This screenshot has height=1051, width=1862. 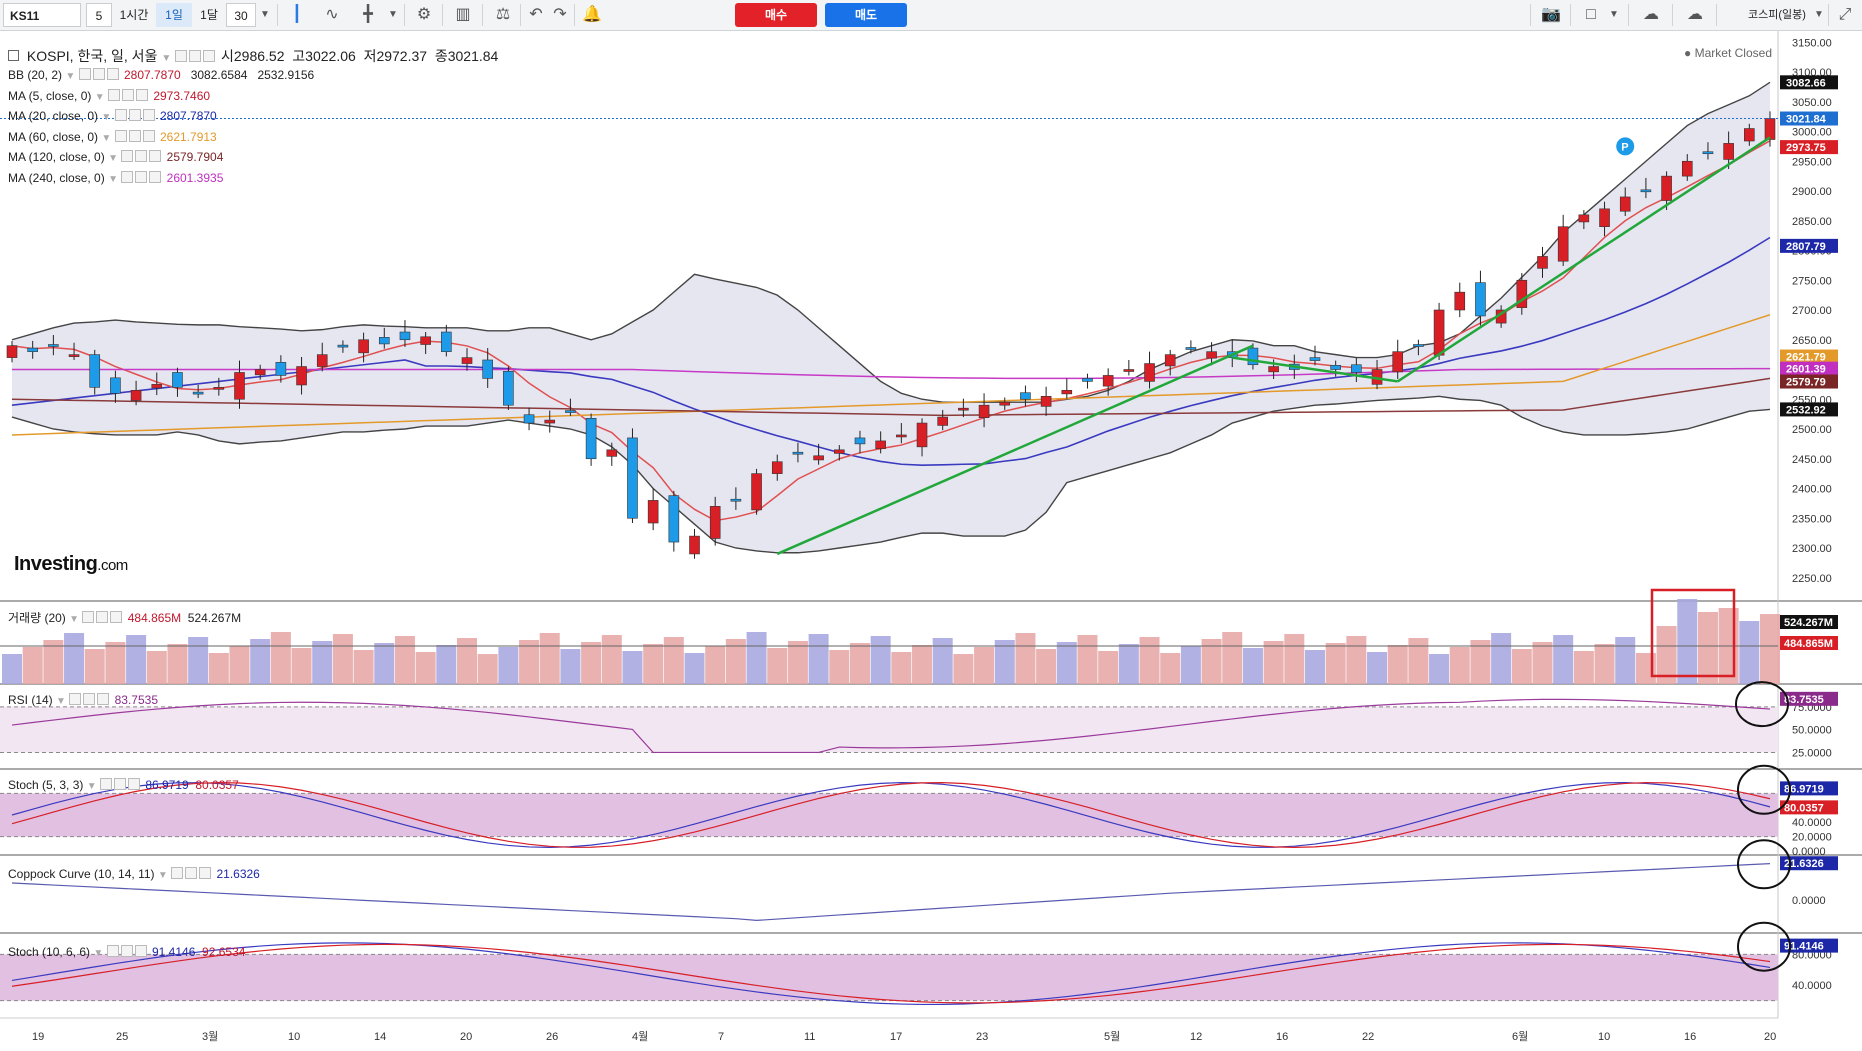 I want to click on indicator-row-1: MA (5, close, 0) ▼ 2973.7460, so click(x=114, y=95).